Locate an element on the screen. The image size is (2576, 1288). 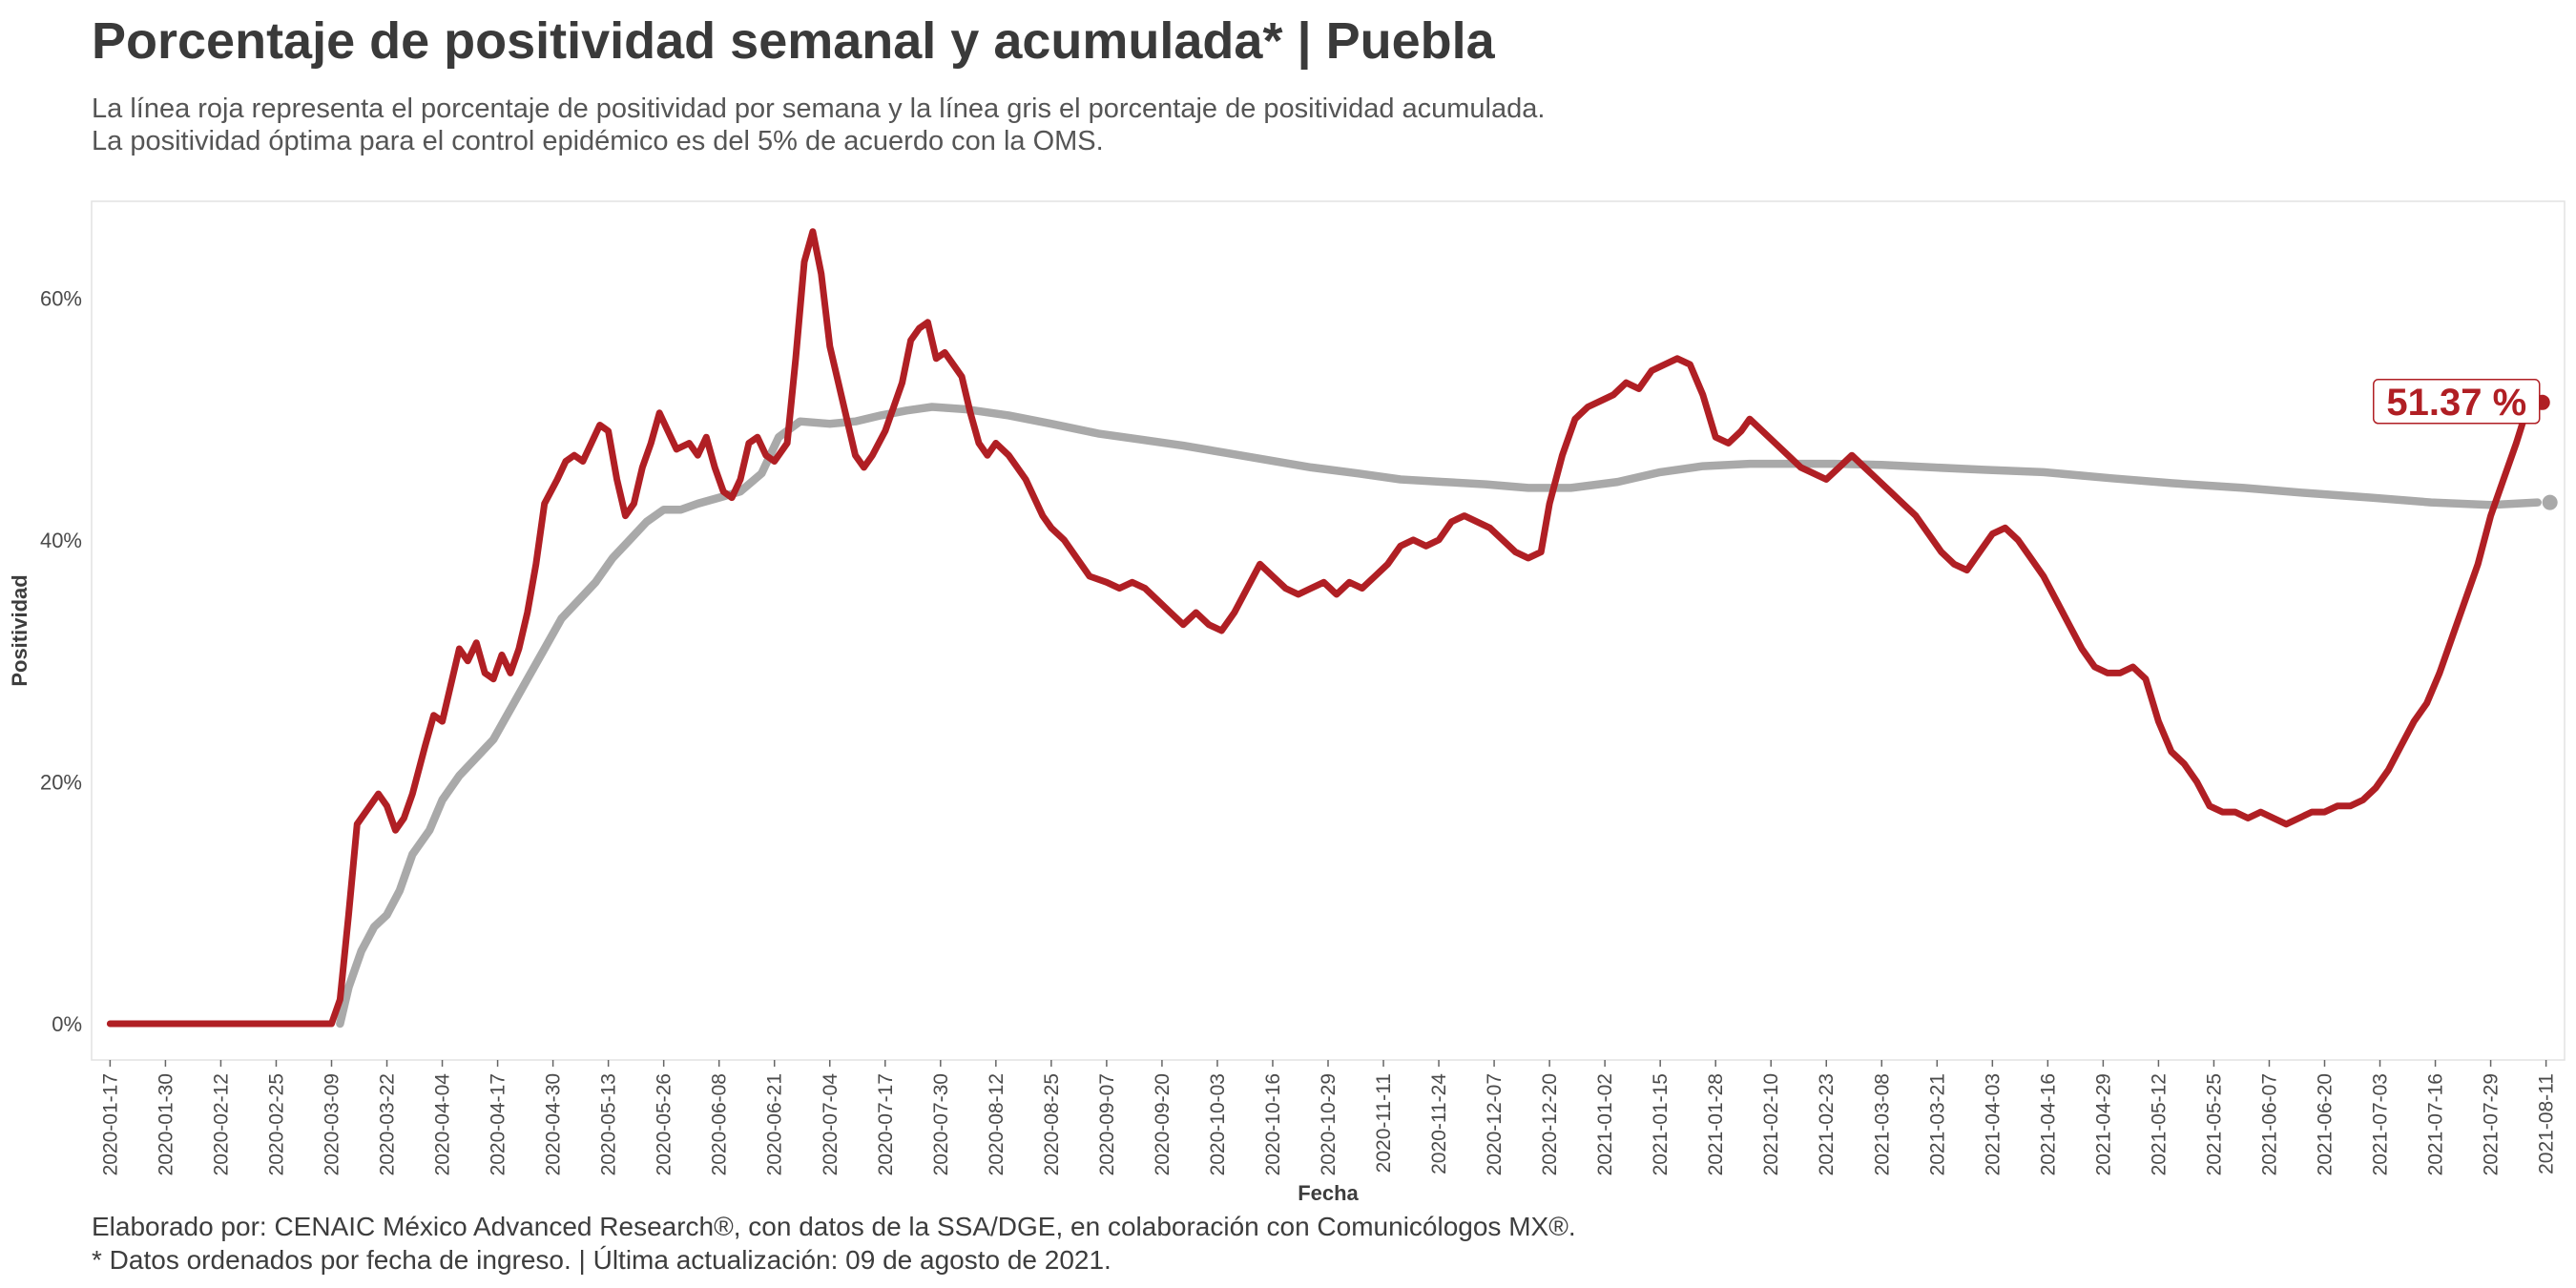
x-tick-label: 2021-05-12 is located at coordinates (2159, 1124).